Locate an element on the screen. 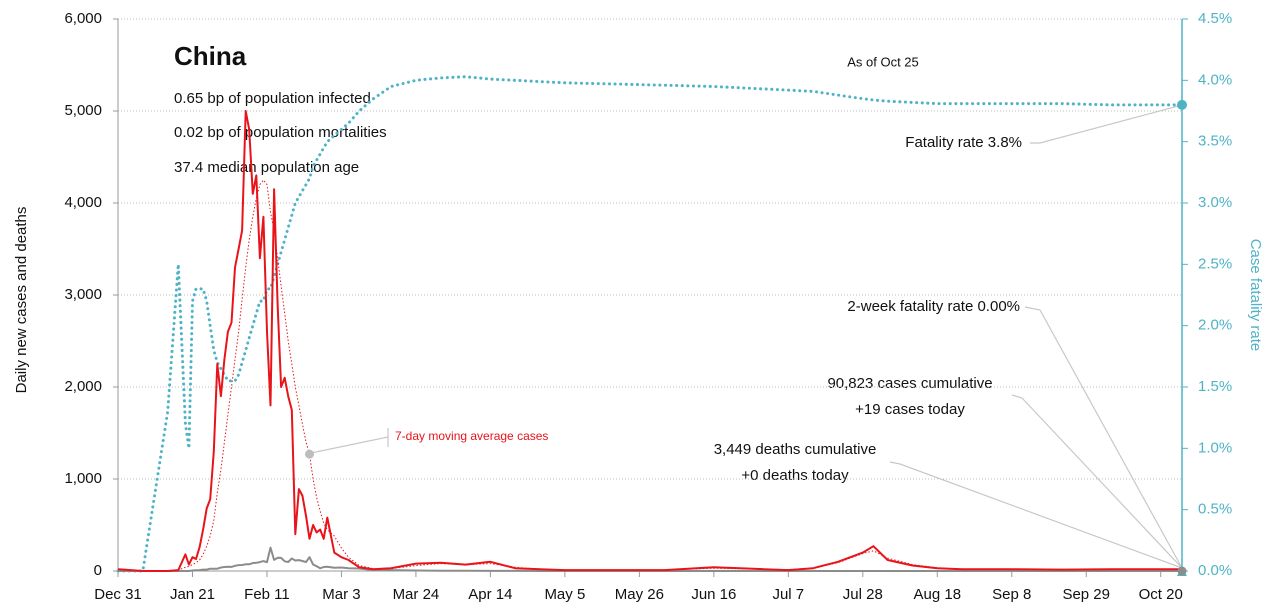 This screenshot has width=1273, height=611. y2-tick-label: 3.0% is located at coordinates (1215, 202).